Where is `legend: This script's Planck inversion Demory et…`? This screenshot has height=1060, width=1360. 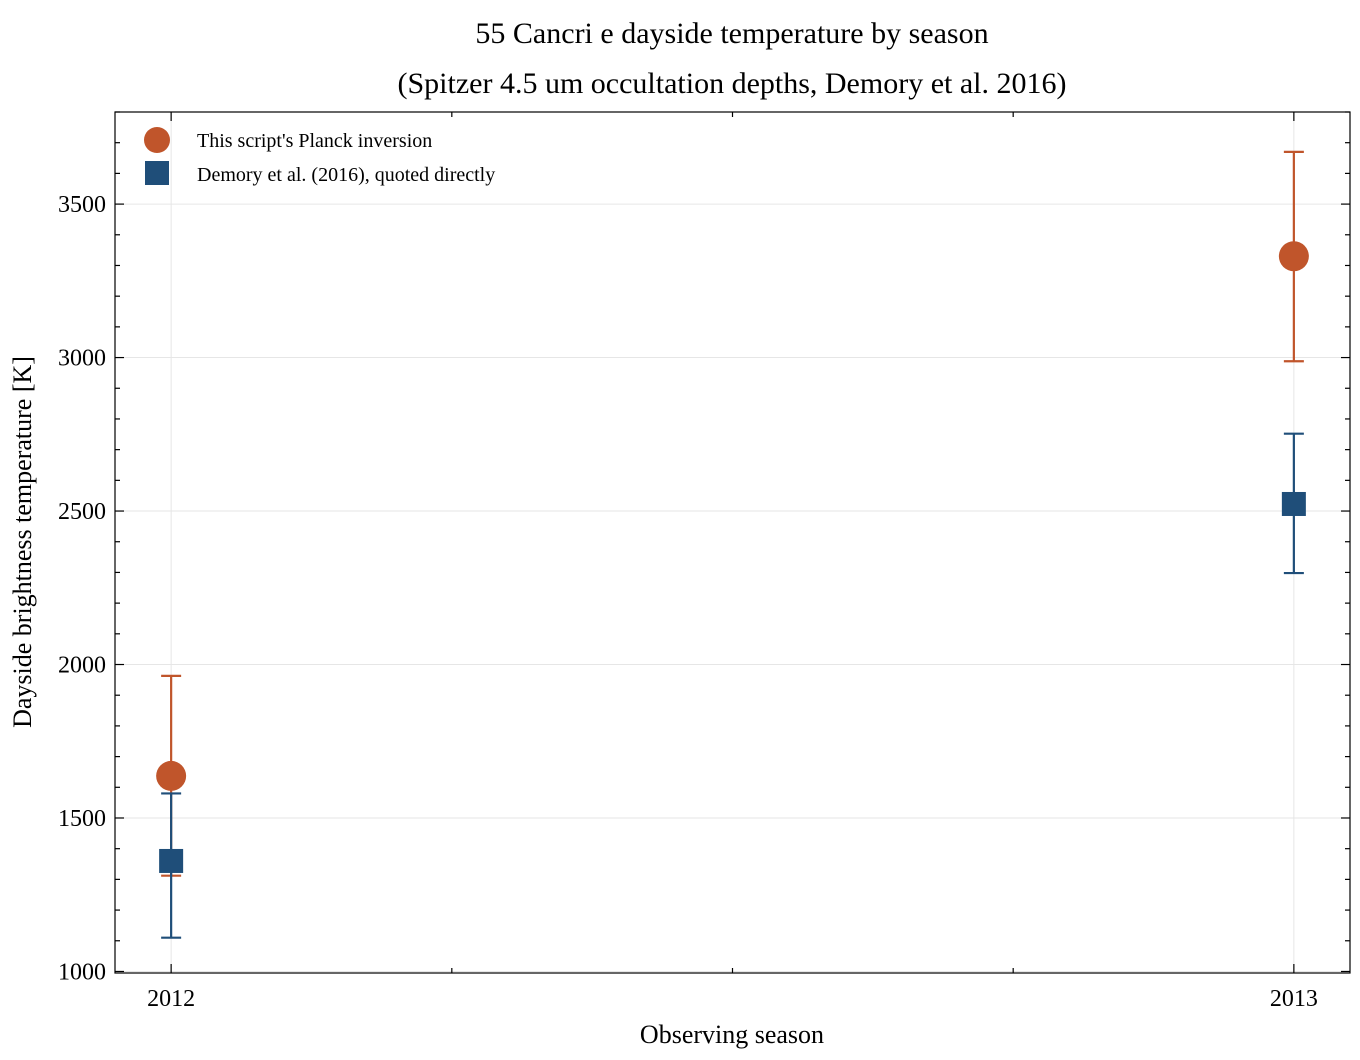 legend: This script's Planck inversion Demory et… is located at coordinates (319, 156).